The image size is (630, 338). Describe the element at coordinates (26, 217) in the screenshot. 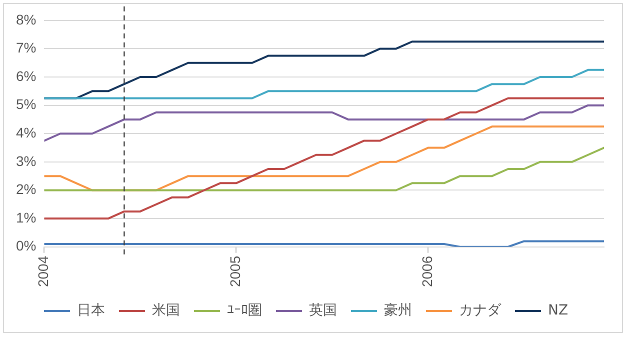

I see `y-tick-label: 1%` at that location.